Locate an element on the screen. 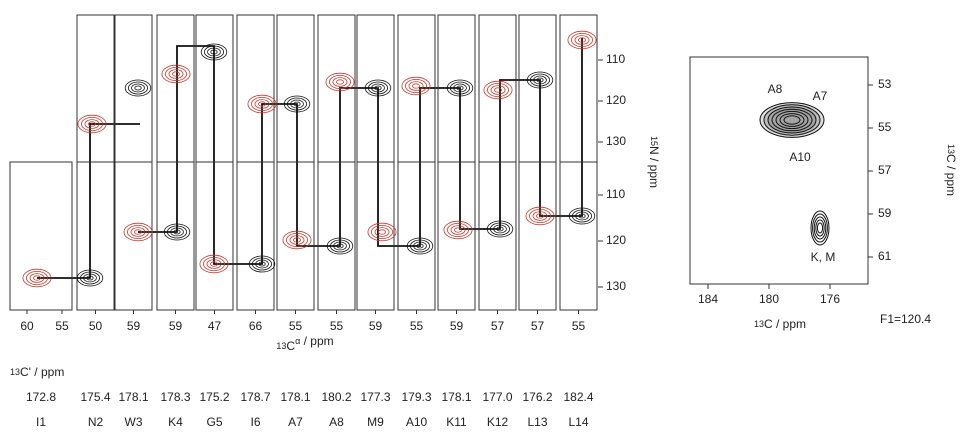 Image resolution: width=967 pixels, height=433 pixels. co-value: 172.8 is located at coordinates (41, 397).